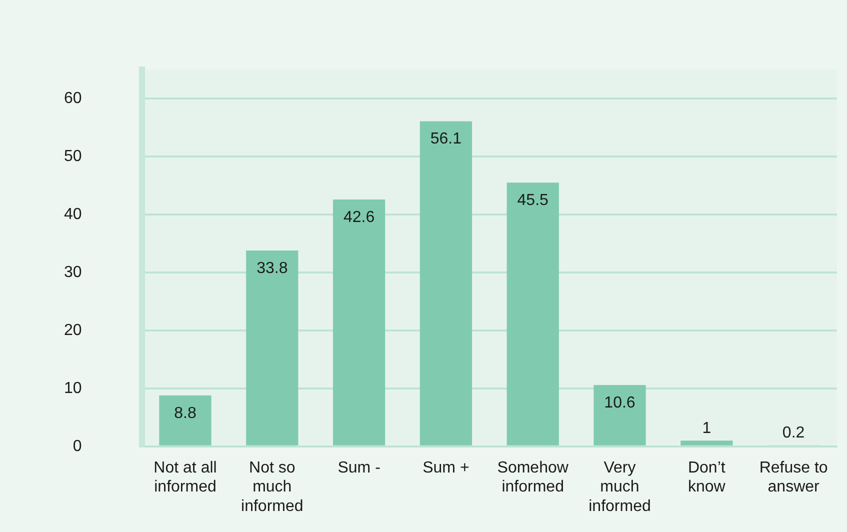 This screenshot has width=847, height=532. I want to click on data-label: 33.8, so click(272, 268).